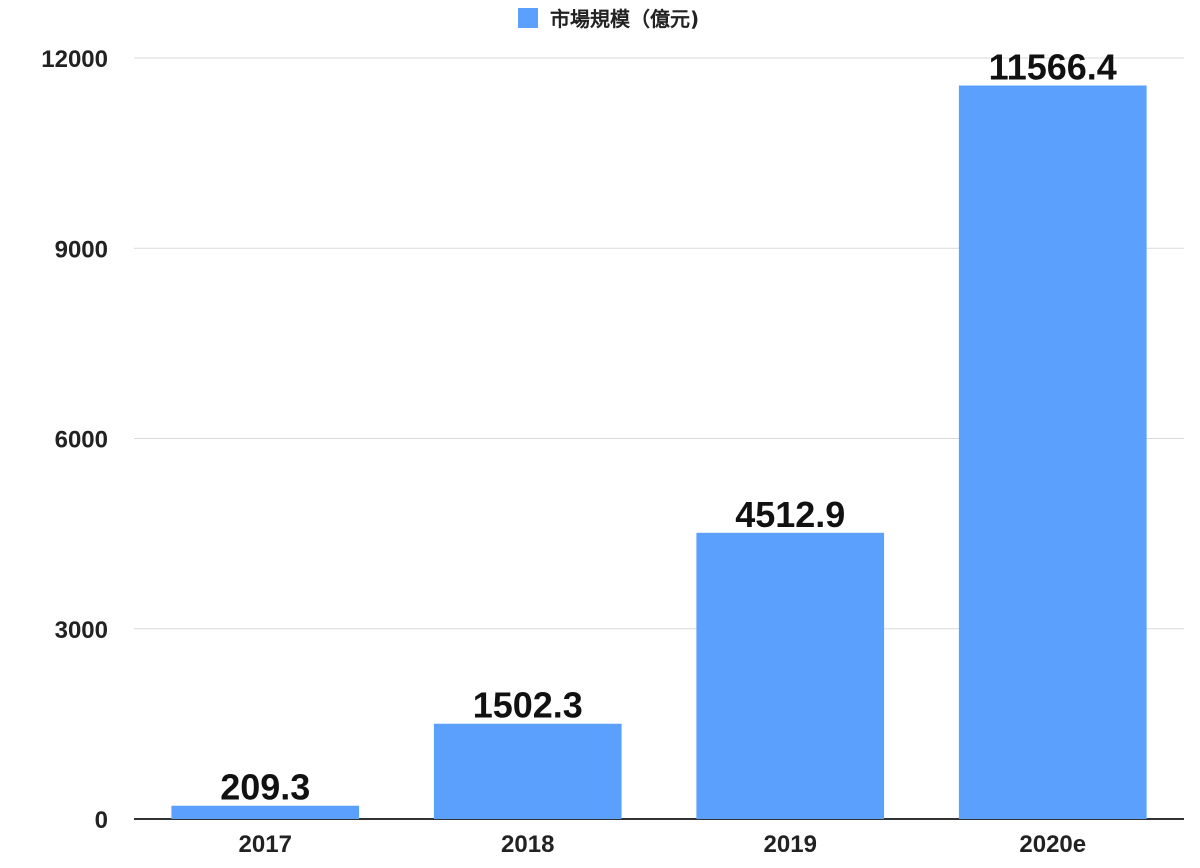 The image size is (1200, 868). I want to click on legend: 市場規模（億元), so click(608, 19).